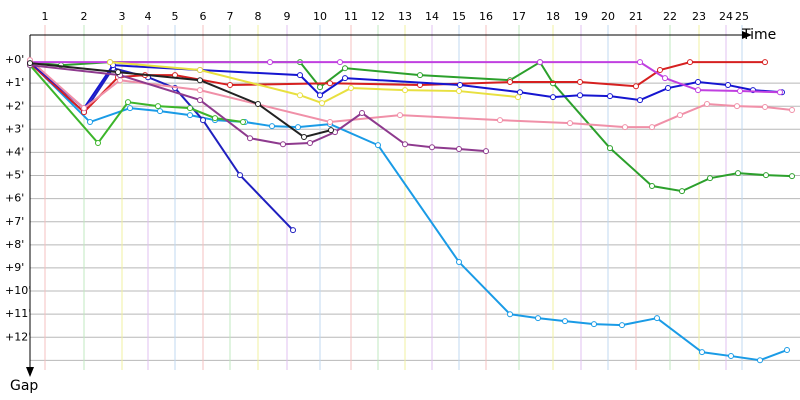  Describe the element at coordinates (258, 16) in the screenshot. I see `x-tick-label: 8` at that location.